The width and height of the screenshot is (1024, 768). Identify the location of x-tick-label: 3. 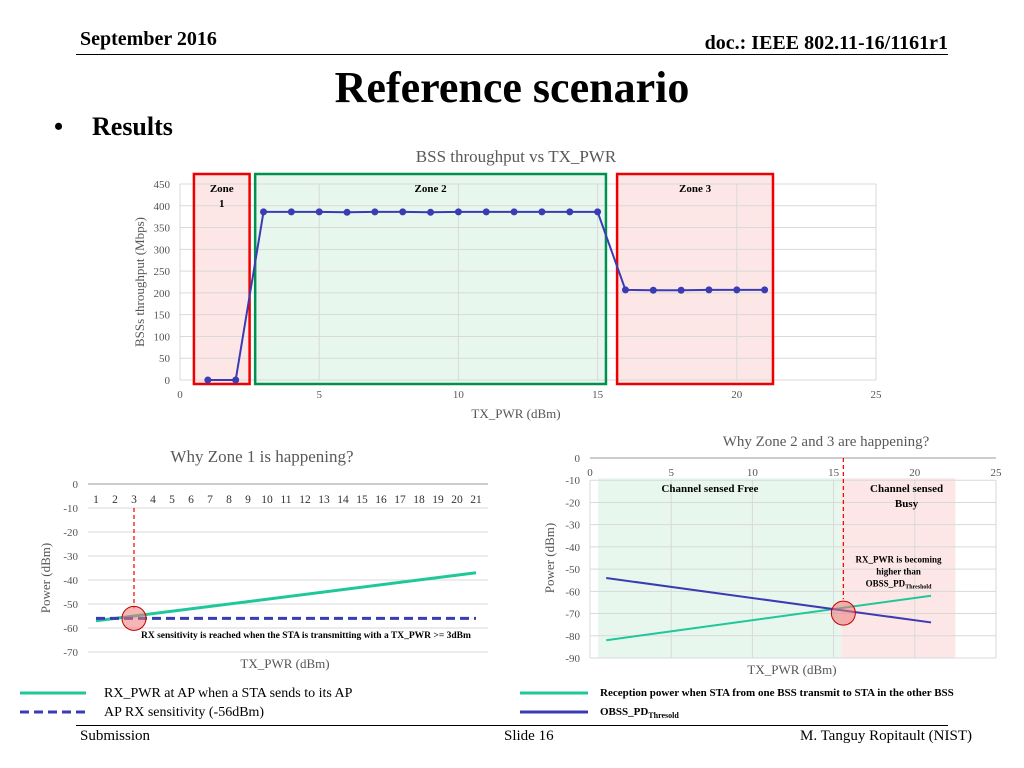
(134, 500).